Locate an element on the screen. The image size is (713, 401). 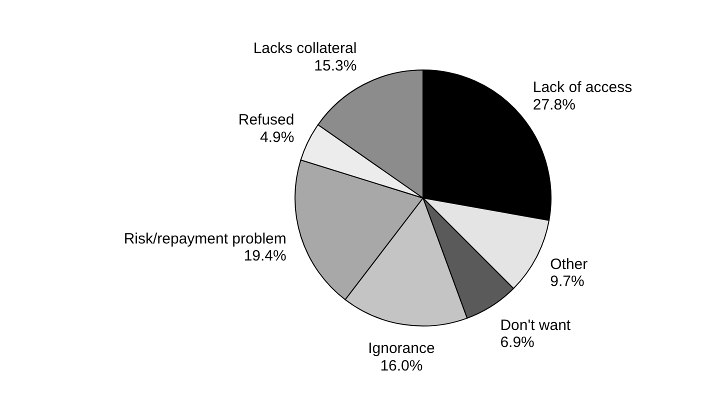
slice-label: Lack of access is located at coordinates (582, 87).